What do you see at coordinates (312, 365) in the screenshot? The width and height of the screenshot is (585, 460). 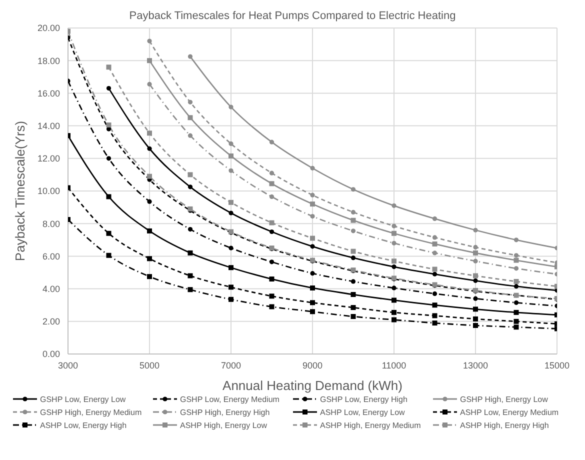 I see `x-tick-label: 9000` at bounding box center [312, 365].